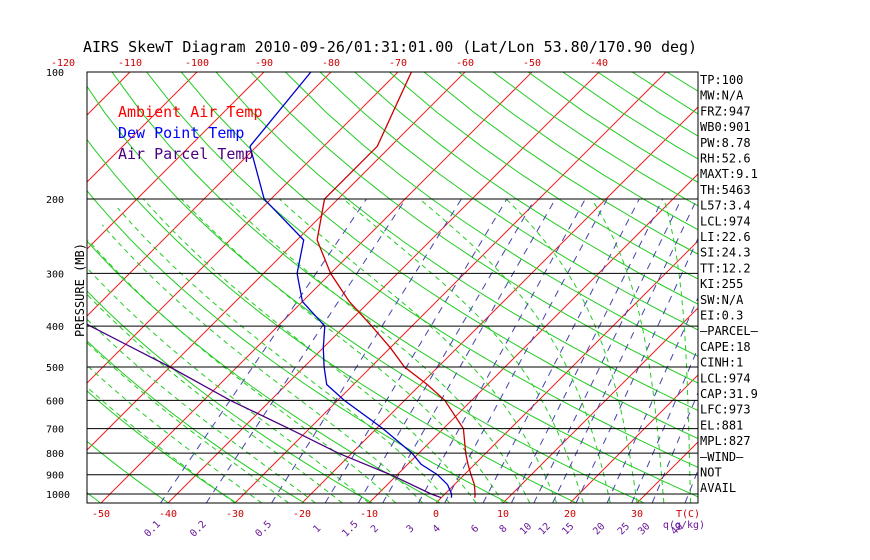 The image size is (870, 560). What do you see at coordinates (475, 529) in the screenshot?
I see `mixing-ratio-label: 6` at bounding box center [475, 529].